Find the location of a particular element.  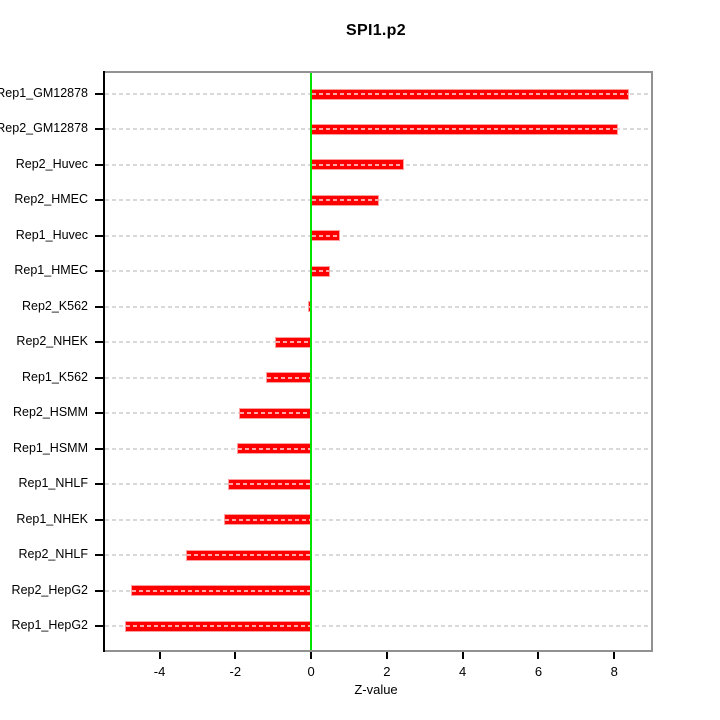

y-axis-line is located at coordinates (104, 361).